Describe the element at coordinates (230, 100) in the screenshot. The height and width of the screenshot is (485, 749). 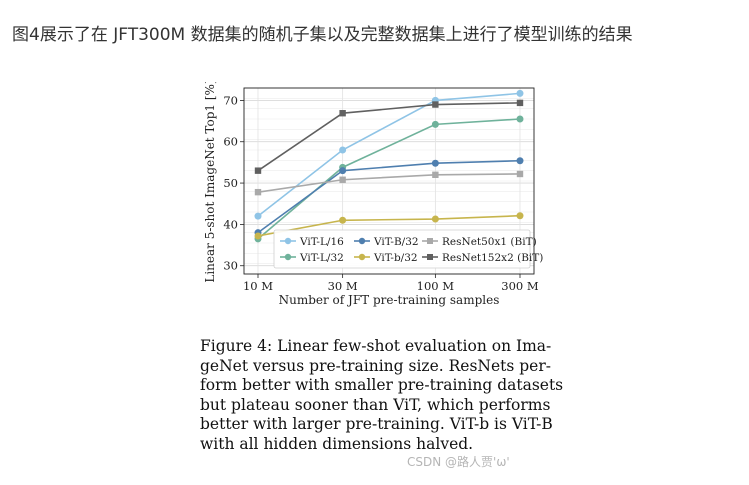
I see `y-tick-label: 70` at that location.